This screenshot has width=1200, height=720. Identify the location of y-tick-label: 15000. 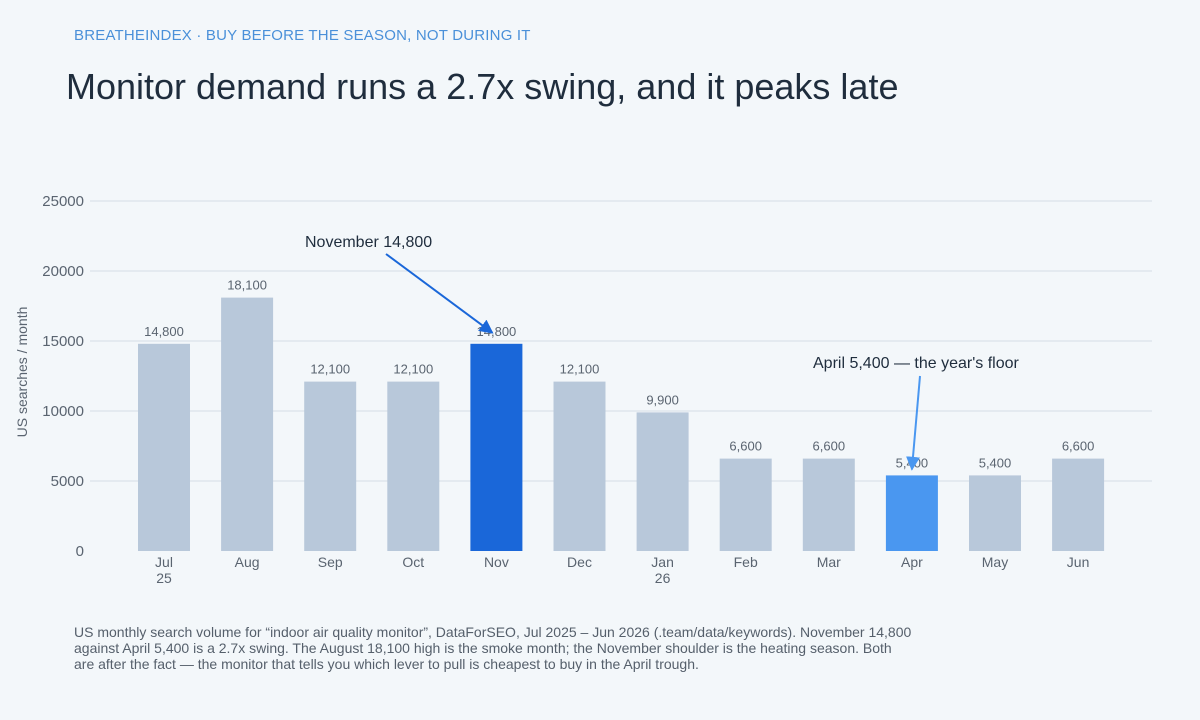
(63, 341).